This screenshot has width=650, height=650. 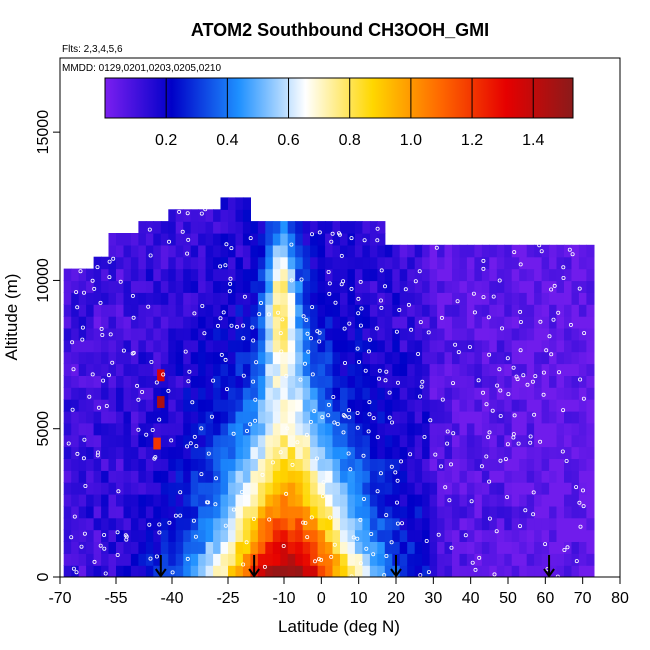 What do you see at coordinates (472, 140) in the screenshot?
I see `colorbar-tick-label: 1.2` at bounding box center [472, 140].